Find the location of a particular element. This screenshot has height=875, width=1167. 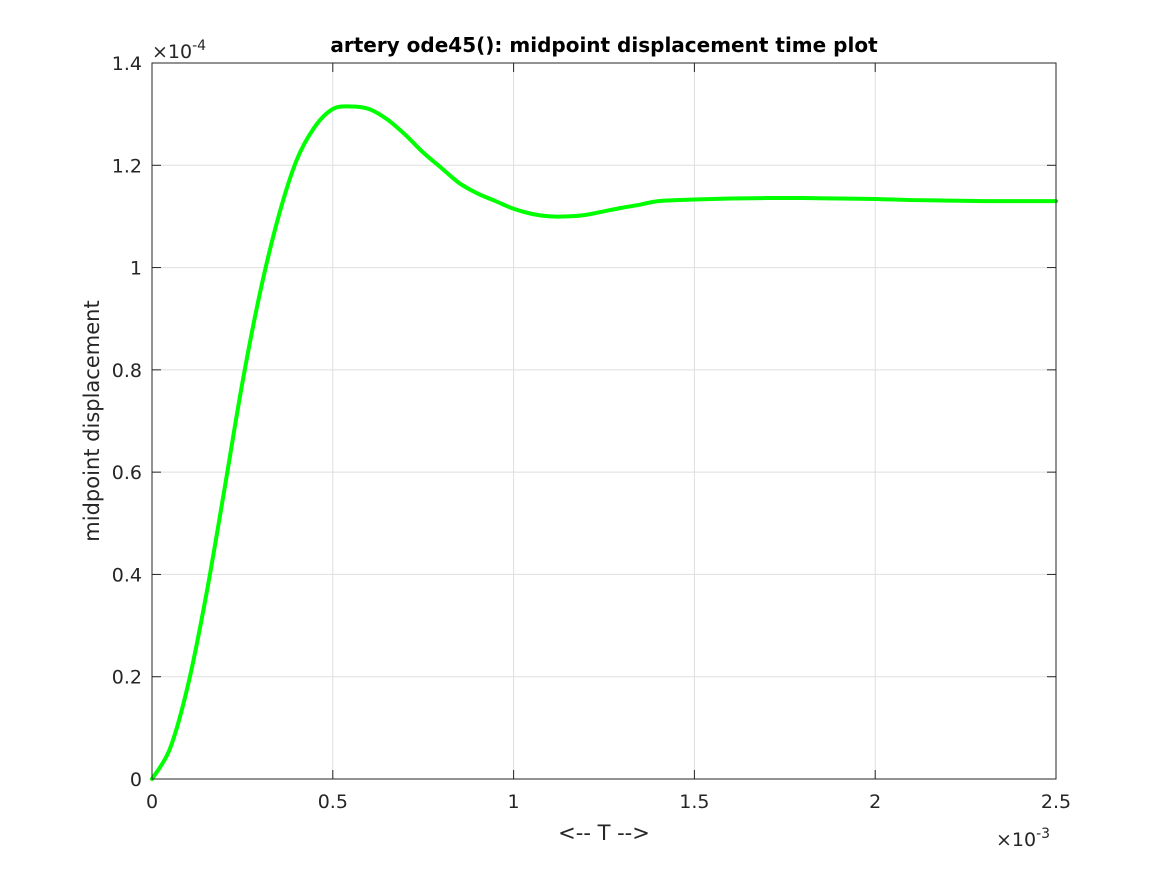

y-tick-label: 0.2 is located at coordinates (127, 678).